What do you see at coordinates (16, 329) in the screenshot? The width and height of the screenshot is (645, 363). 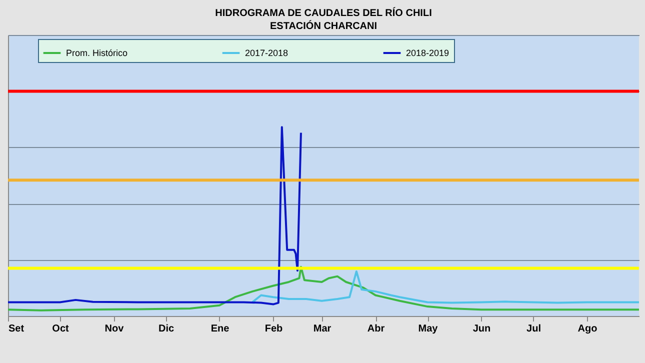 I see `x-tick-label: Set` at bounding box center [16, 329].